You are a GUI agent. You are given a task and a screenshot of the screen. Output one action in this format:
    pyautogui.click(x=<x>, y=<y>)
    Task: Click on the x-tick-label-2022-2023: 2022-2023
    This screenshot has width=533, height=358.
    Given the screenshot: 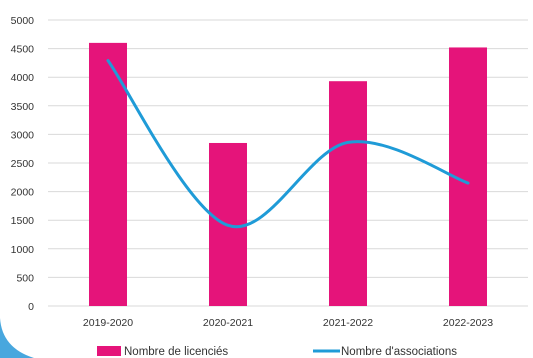 What is the action you would take?
    pyautogui.click(x=468, y=323)
    